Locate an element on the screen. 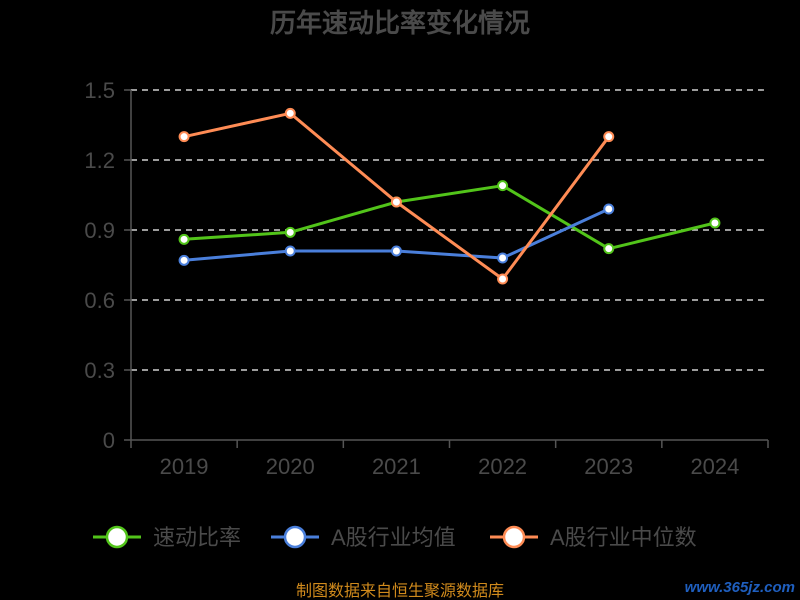  chart-title: 历年速动比率变化情况 is located at coordinates (400, 23).